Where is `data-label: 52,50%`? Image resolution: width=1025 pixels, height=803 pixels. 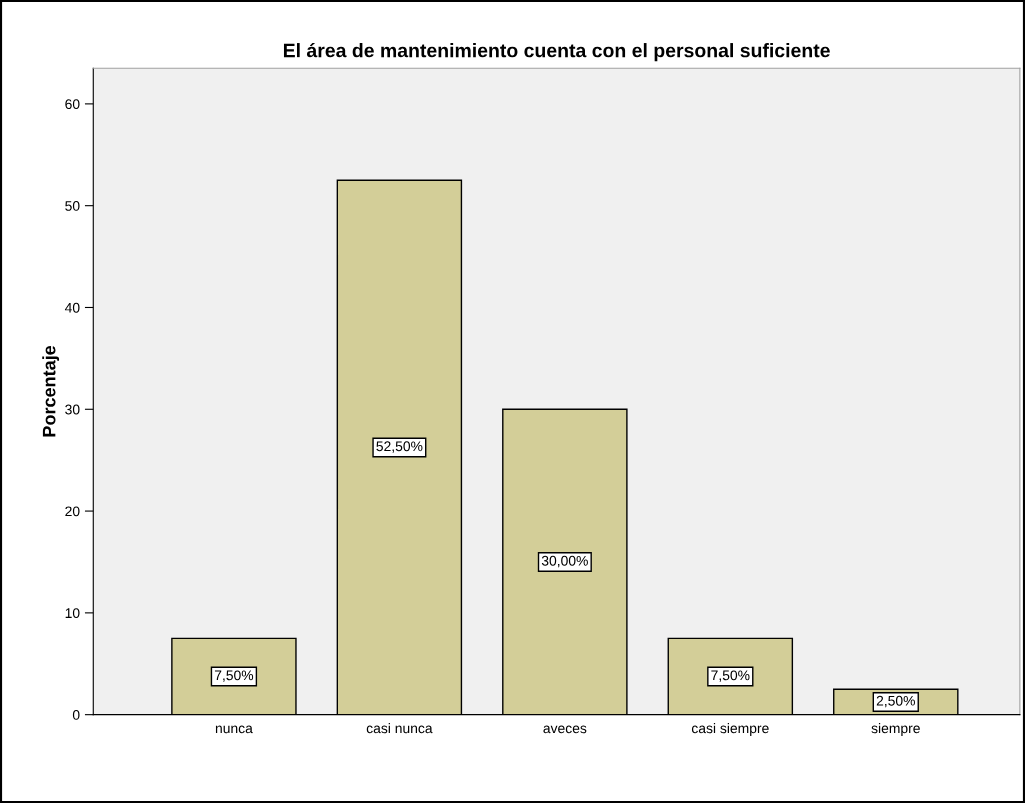 data-label: 52,50% is located at coordinates (399, 447).